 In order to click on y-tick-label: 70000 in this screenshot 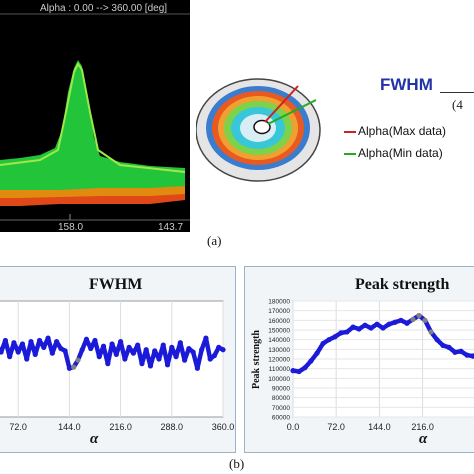, I will do `click(281, 408)`.